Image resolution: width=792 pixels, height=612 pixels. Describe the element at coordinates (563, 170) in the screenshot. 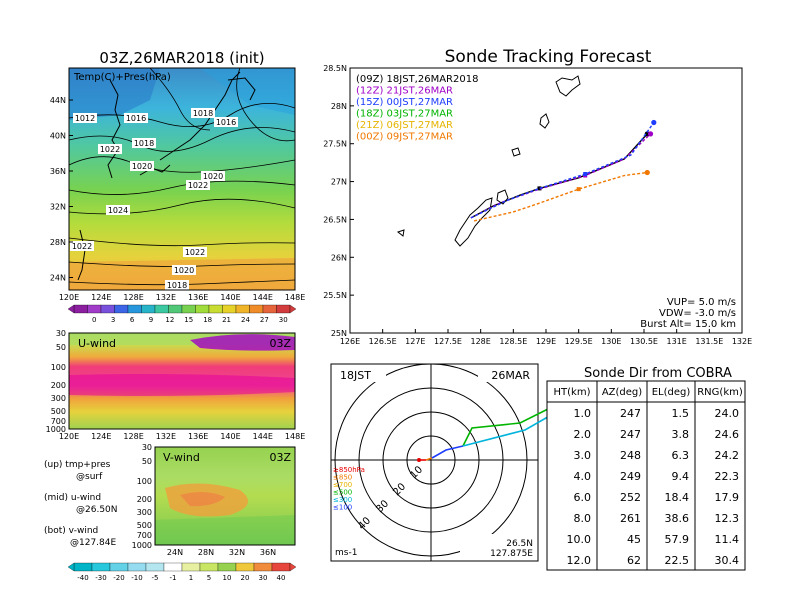

I see `track-lines` at that location.